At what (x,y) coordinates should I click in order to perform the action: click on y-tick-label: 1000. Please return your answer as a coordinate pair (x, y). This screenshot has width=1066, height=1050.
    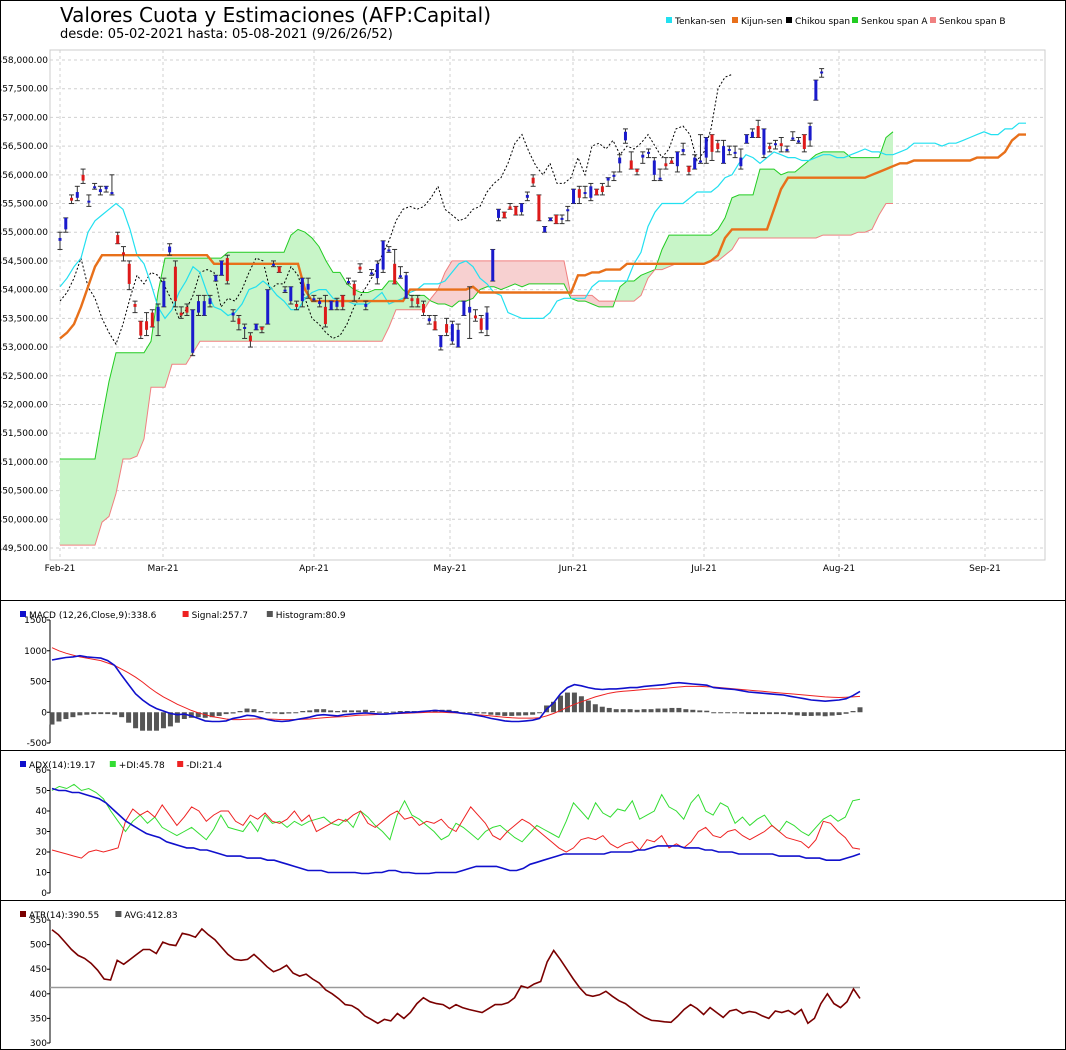
    Looking at the image, I should click on (35, 652).